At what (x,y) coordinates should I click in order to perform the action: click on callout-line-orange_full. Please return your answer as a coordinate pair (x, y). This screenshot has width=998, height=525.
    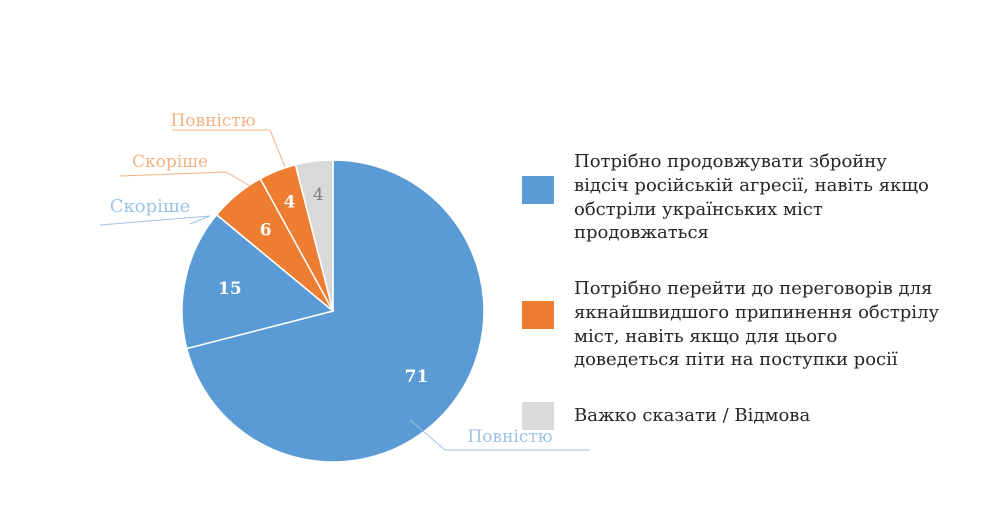
    Looking at the image, I should click on (229, 148).